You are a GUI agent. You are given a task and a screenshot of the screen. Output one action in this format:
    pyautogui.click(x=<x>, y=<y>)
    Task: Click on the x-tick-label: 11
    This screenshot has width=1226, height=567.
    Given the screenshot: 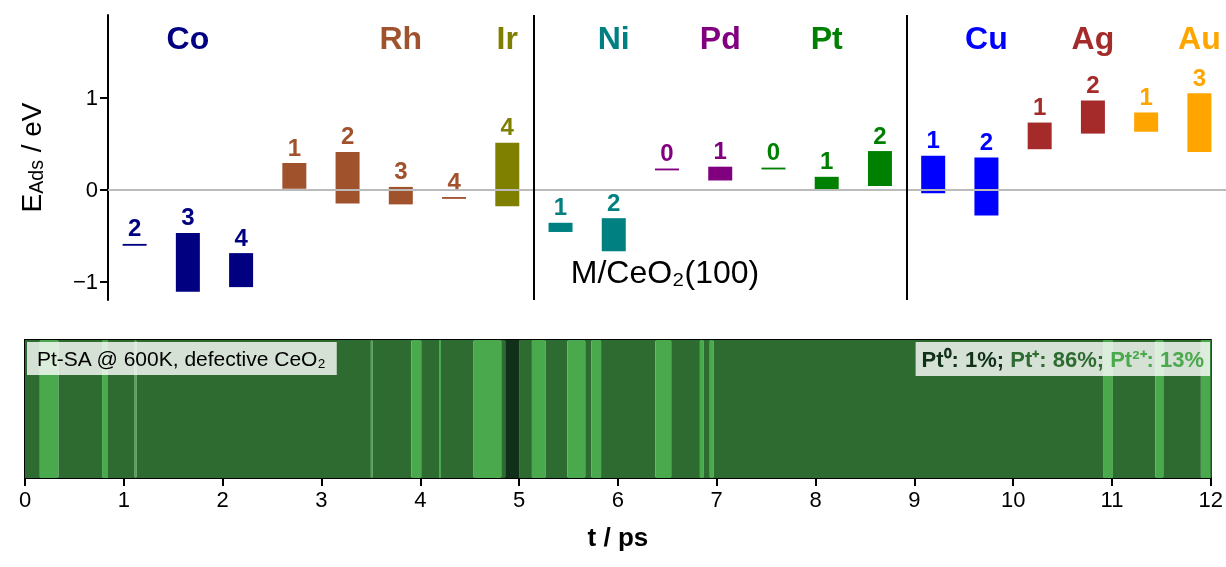 What is the action you would take?
    pyautogui.click(x=1112, y=499)
    